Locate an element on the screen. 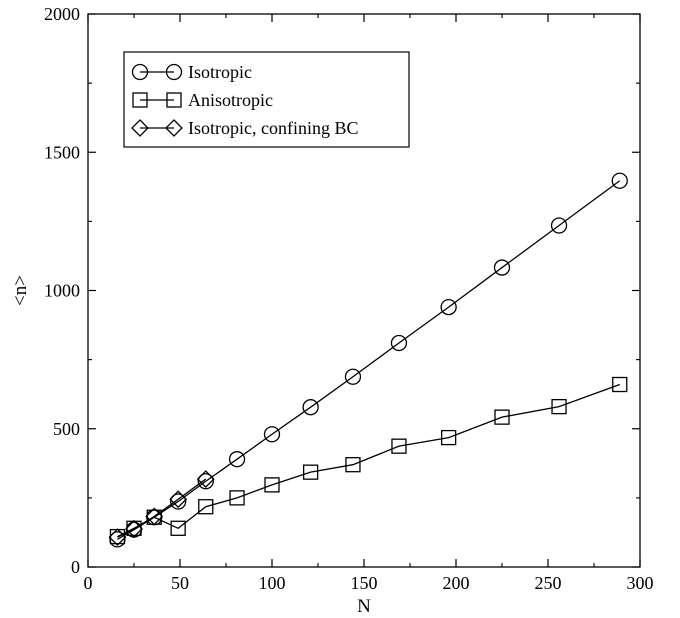 The width and height of the screenshot is (680, 618). legend-item: Anisotropic is located at coordinates (202, 100).